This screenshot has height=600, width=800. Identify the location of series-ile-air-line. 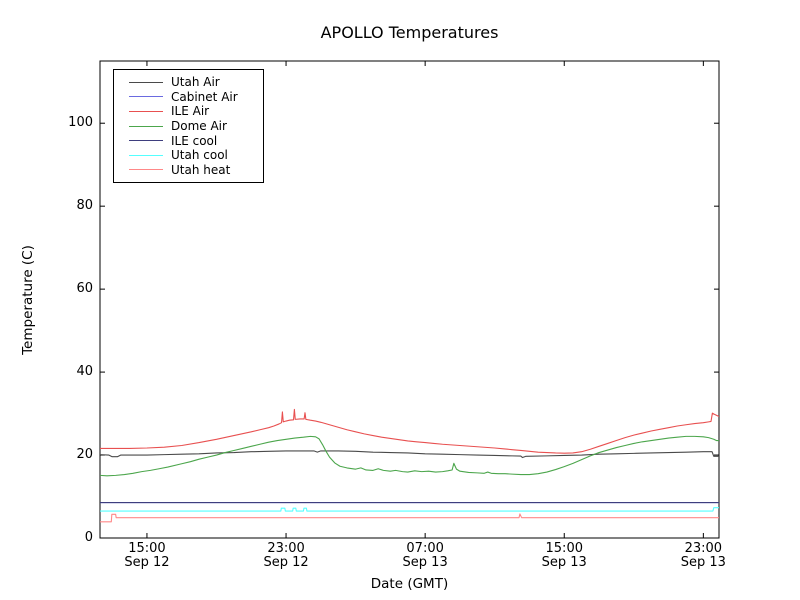
(409, 431).